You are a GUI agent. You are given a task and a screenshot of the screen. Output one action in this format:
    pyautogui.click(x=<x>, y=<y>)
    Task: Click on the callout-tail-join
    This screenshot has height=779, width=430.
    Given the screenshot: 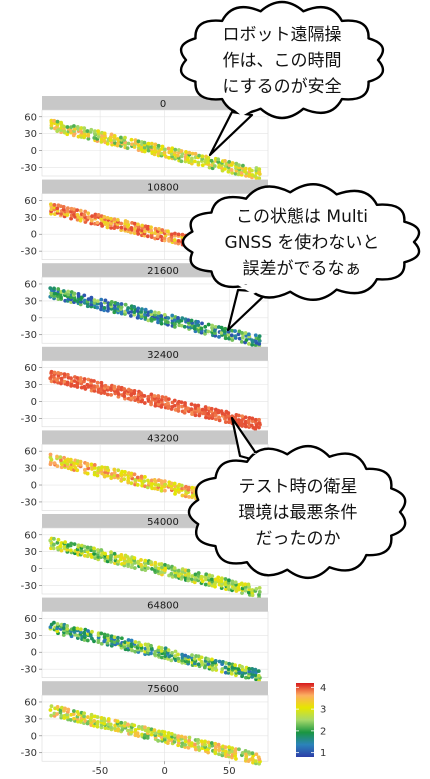 What is the action you would take?
    pyautogui.click(x=242, y=111)
    